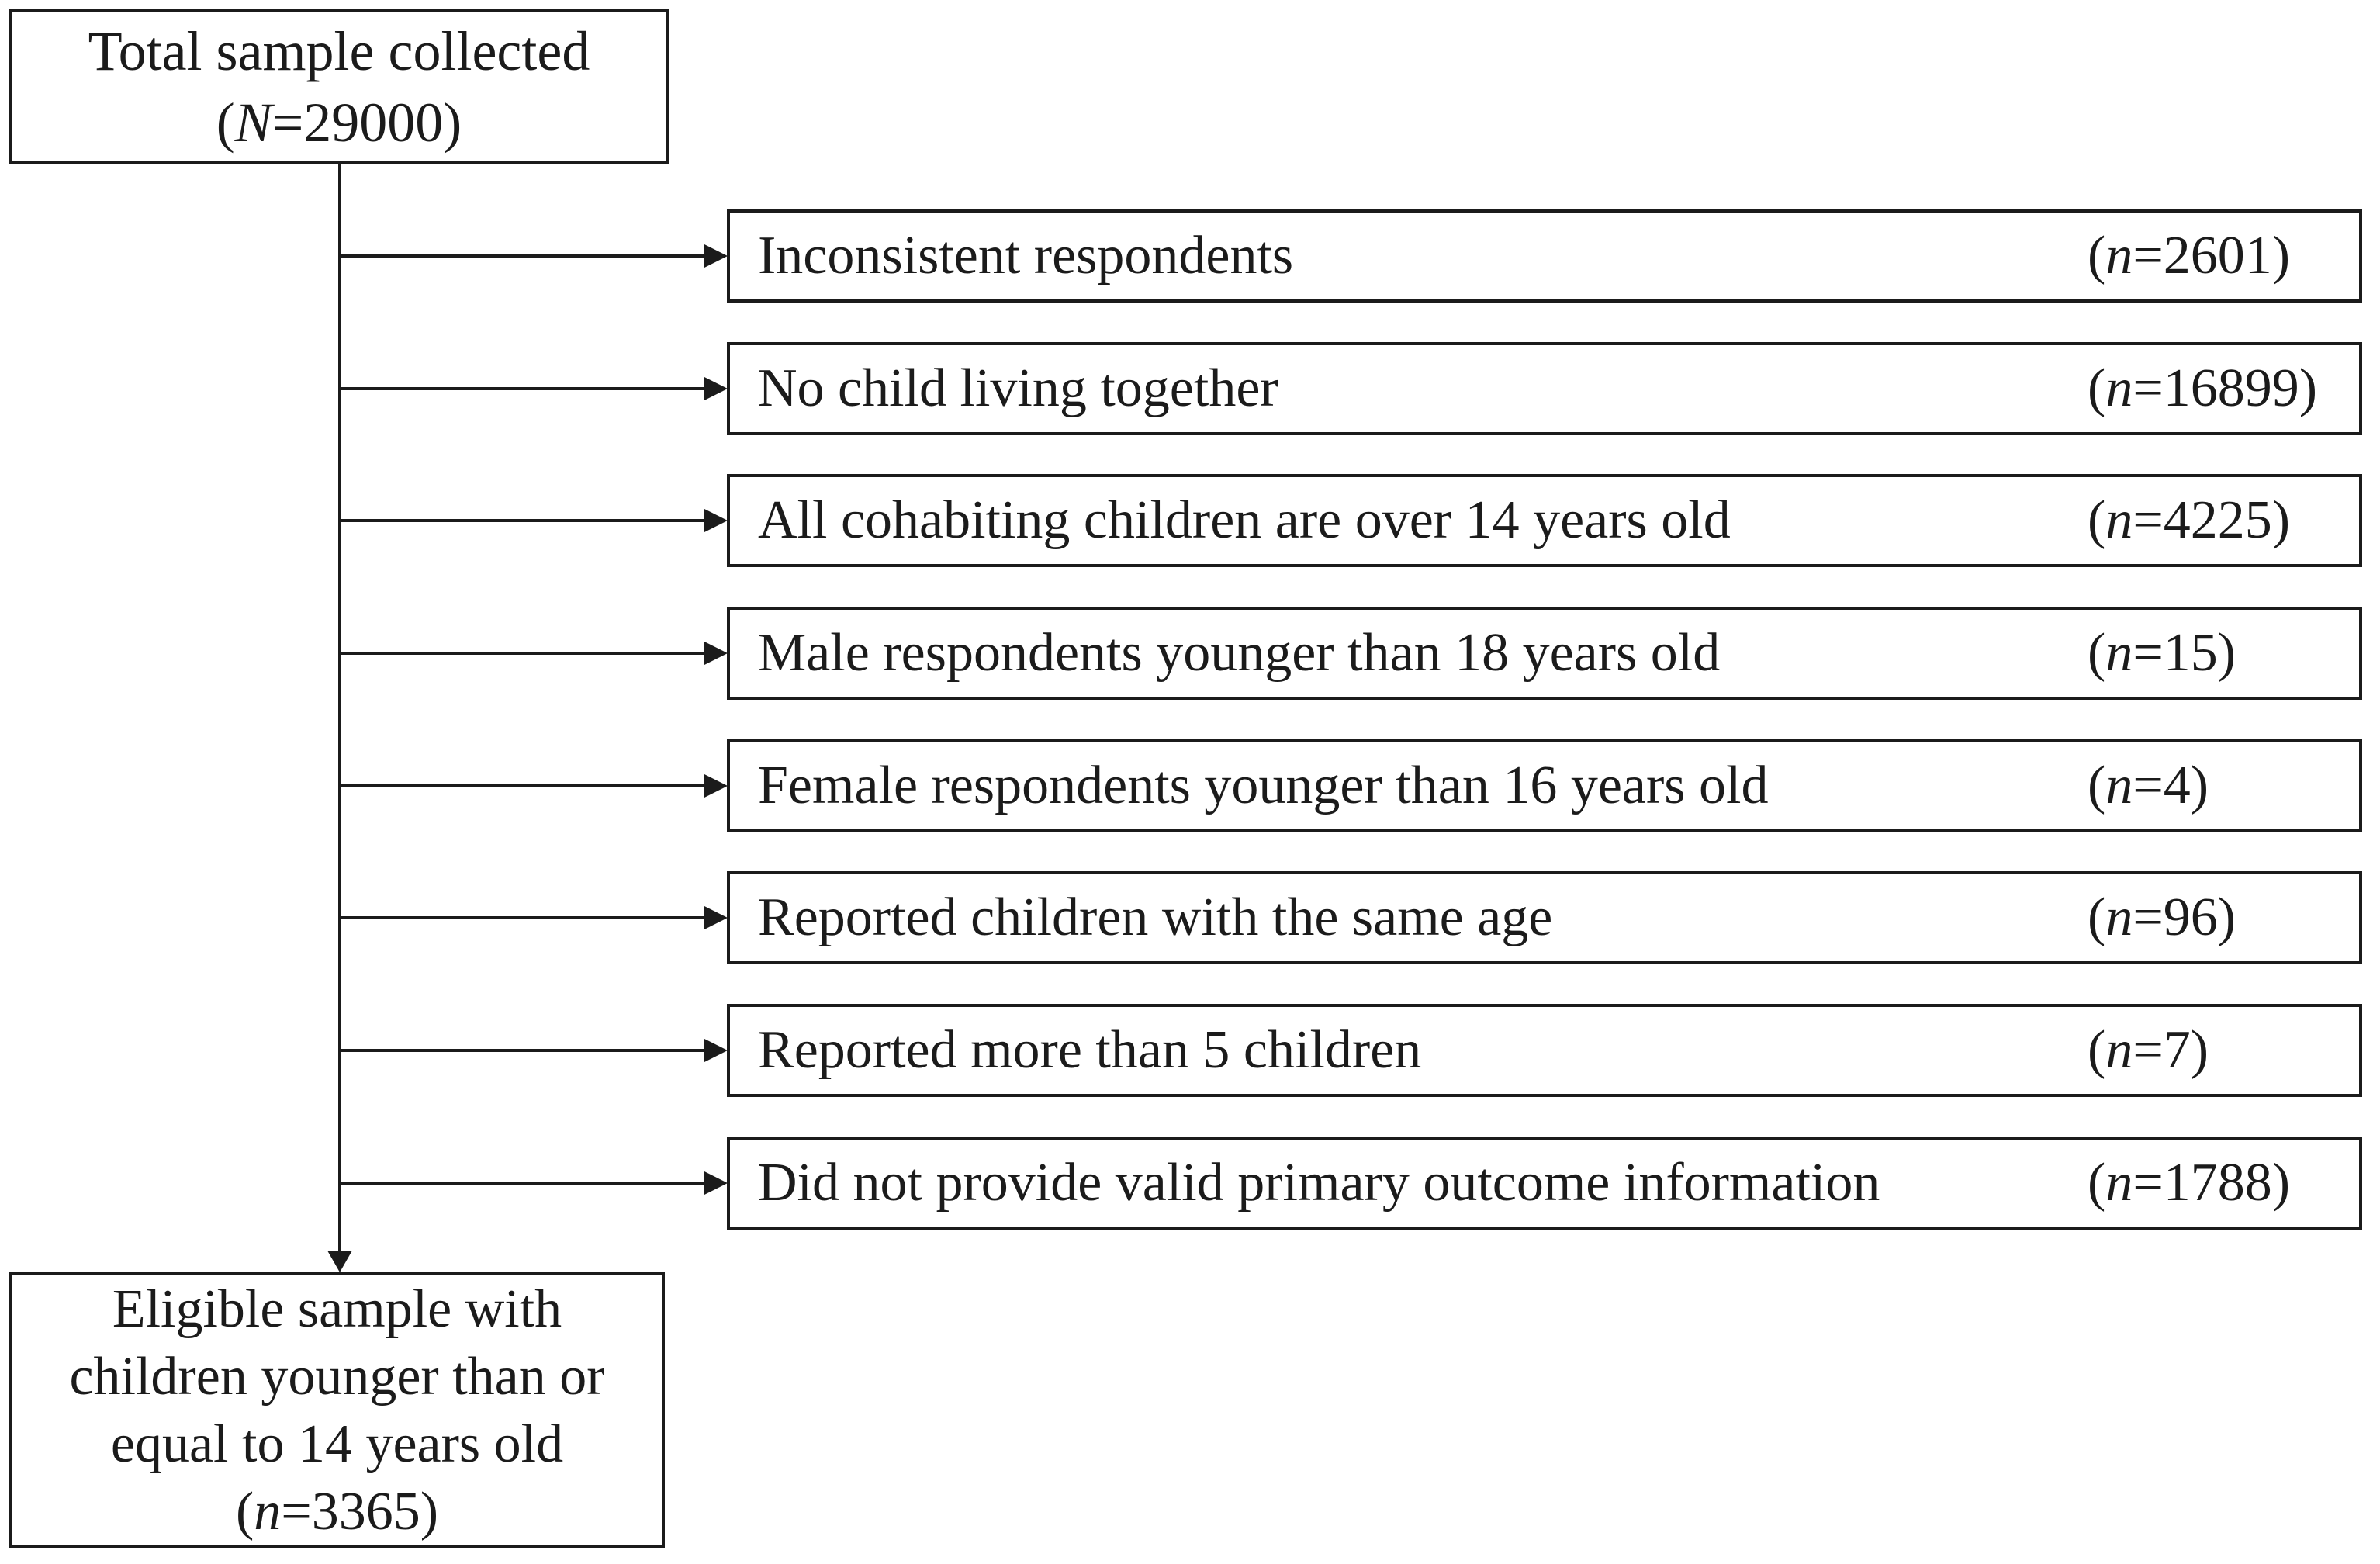 The image size is (2380, 1564). What do you see at coordinates (339, 86) in the screenshot?
I see `total-sample-box: Total sample collected (N=29000)` at bounding box center [339, 86].